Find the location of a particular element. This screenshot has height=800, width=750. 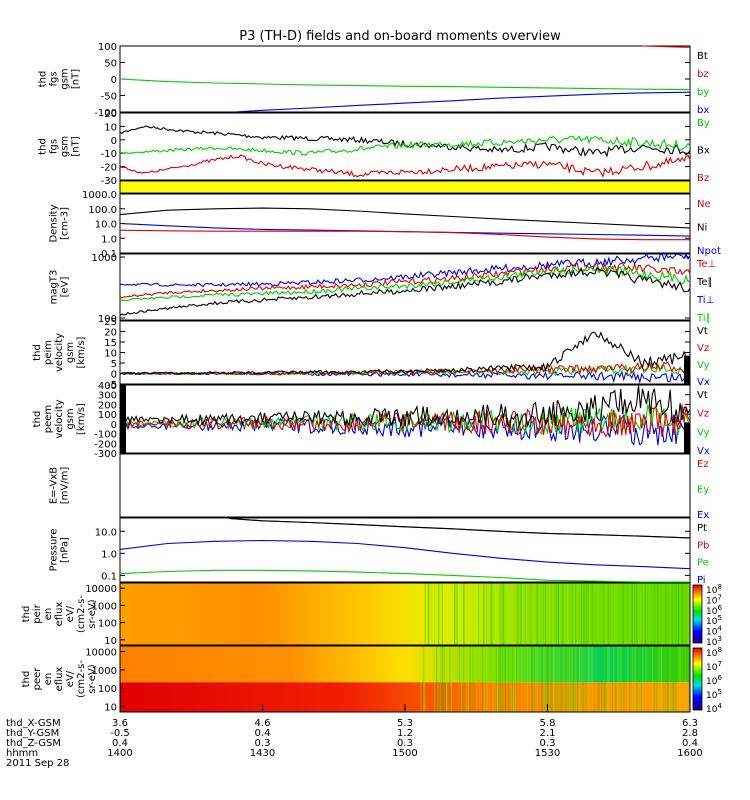

ephemeris-value: 6.3 is located at coordinates (690, 723).